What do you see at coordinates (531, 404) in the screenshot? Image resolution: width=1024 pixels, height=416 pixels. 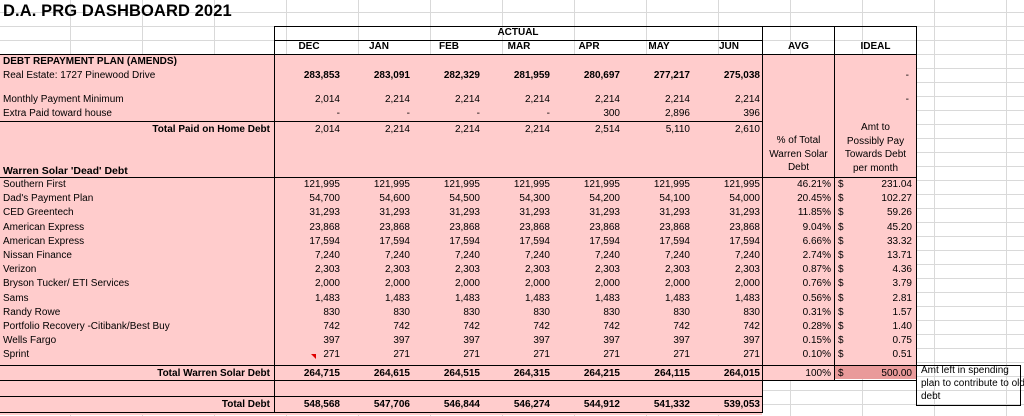 I see `total-debt-value: 546,274` at bounding box center [531, 404].